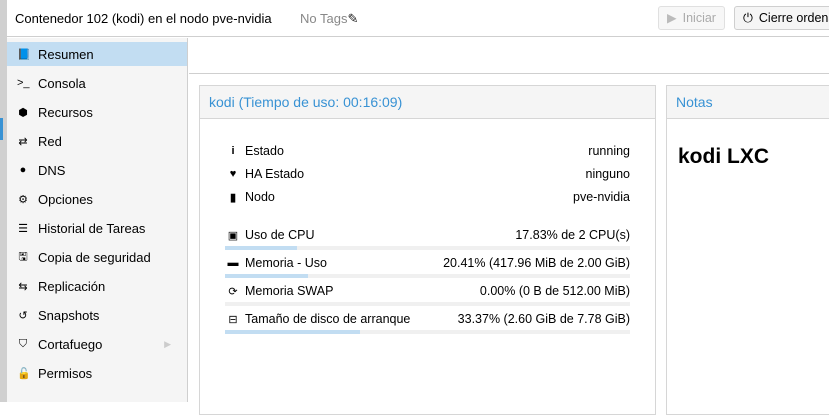  What do you see at coordinates (65, 199) in the screenshot?
I see `sidebar-item-label: Opciones` at bounding box center [65, 199].